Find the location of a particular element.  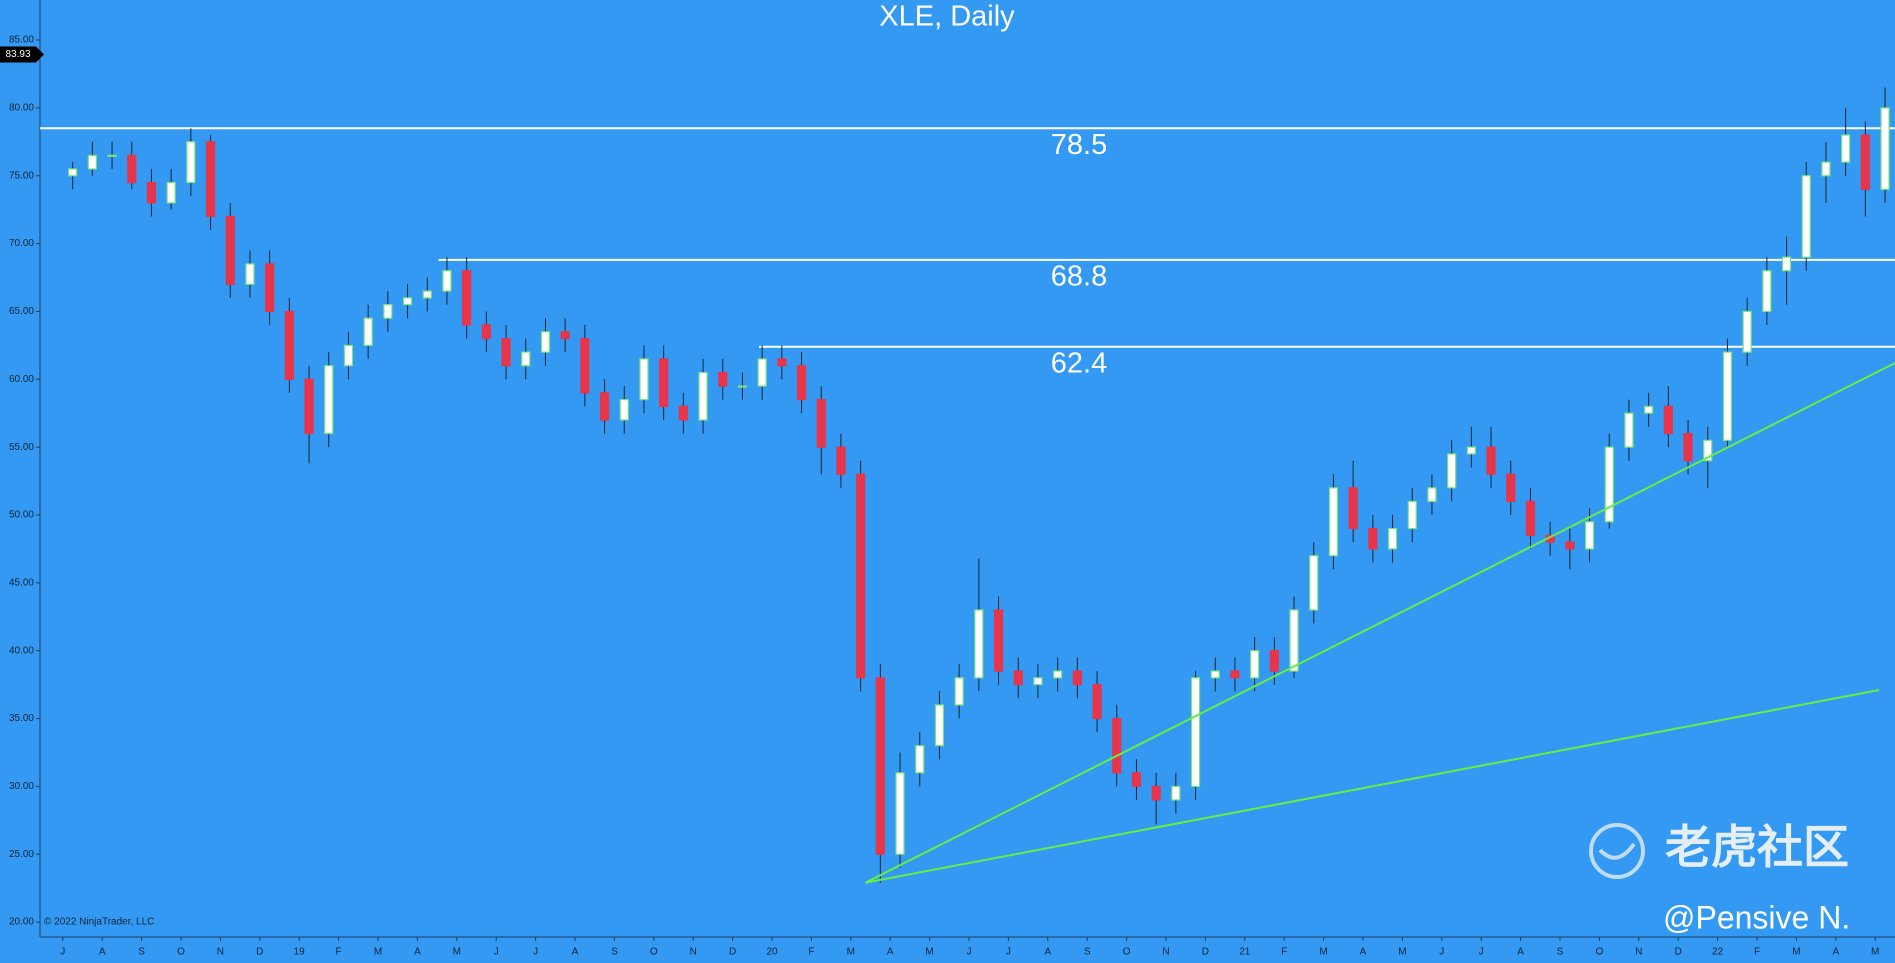

x-tick-label: 22 is located at coordinates (1718, 952).